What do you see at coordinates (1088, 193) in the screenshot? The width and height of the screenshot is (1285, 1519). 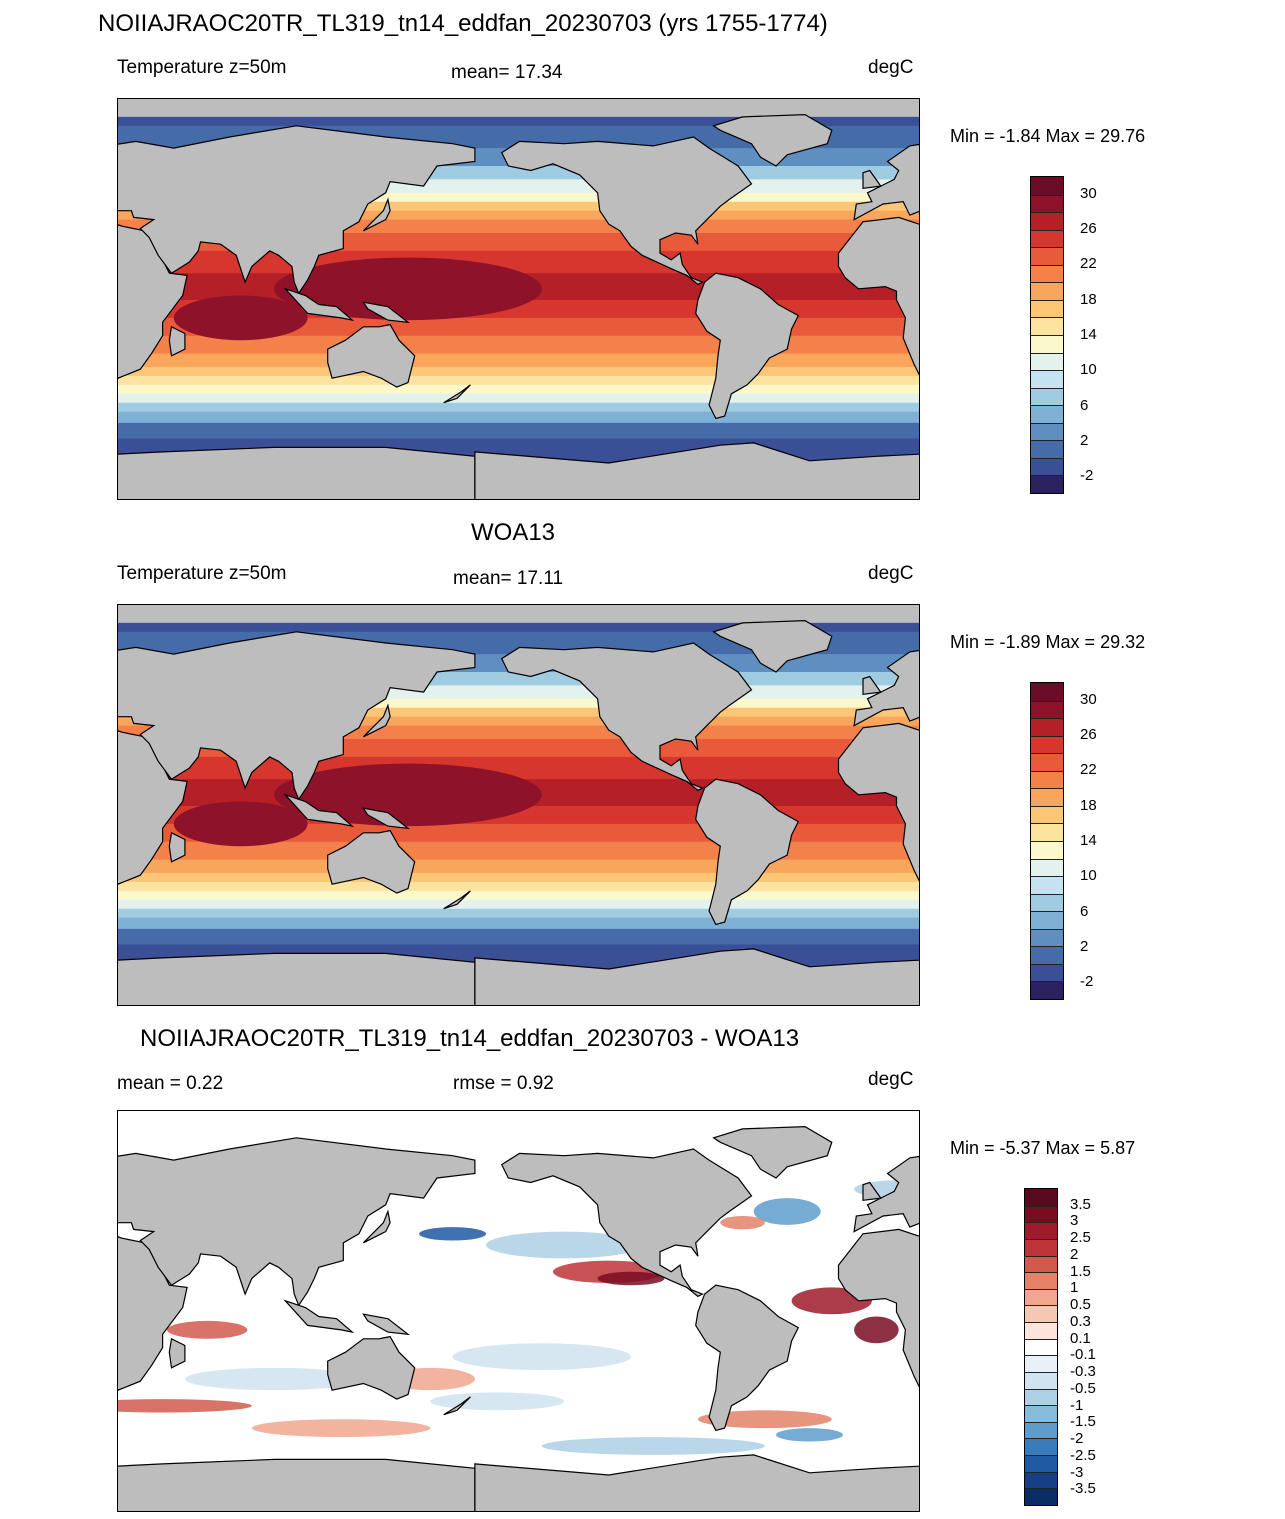 I see `colorbar-tick-label: 30` at bounding box center [1088, 193].